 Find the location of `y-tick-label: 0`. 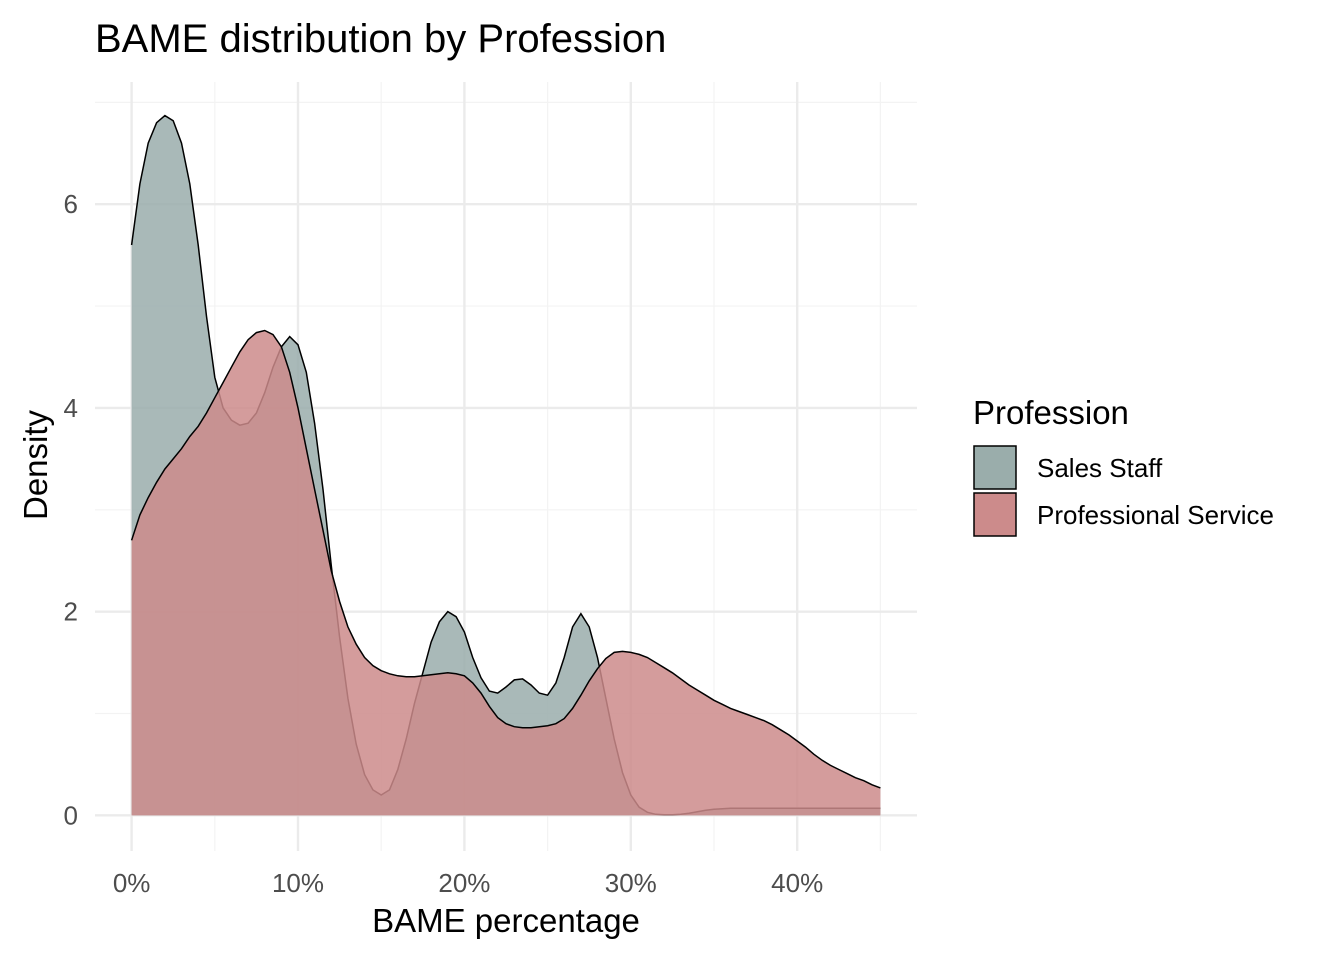

y-tick-label: 0 is located at coordinates (71, 815).